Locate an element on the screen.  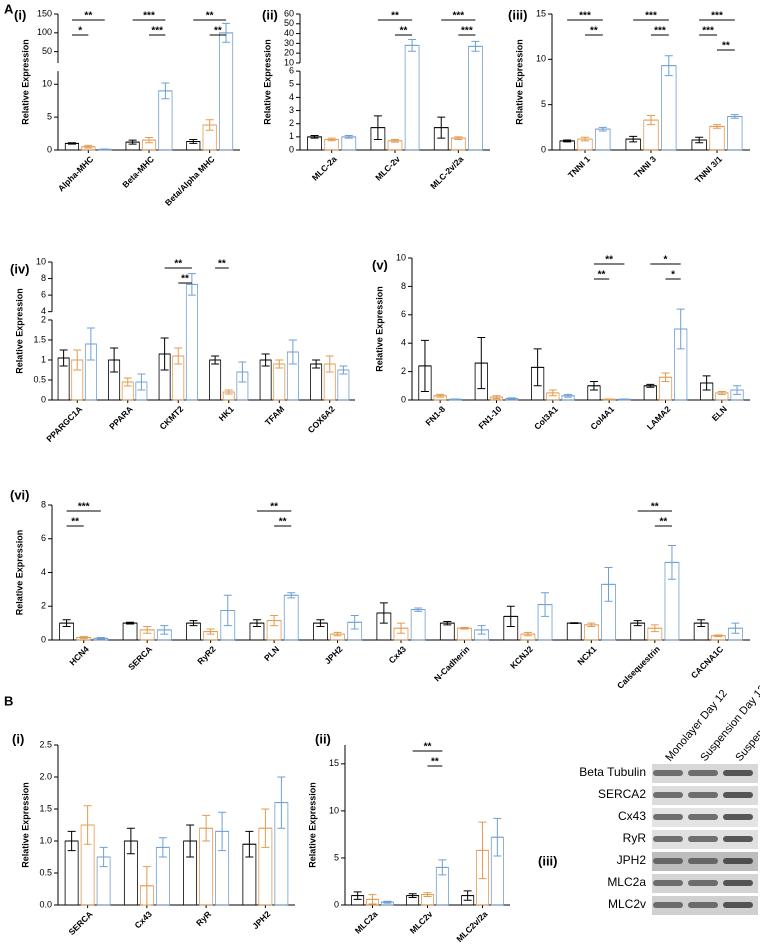
x-tick-label: MLC-2v is located at coordinates (387, 168).